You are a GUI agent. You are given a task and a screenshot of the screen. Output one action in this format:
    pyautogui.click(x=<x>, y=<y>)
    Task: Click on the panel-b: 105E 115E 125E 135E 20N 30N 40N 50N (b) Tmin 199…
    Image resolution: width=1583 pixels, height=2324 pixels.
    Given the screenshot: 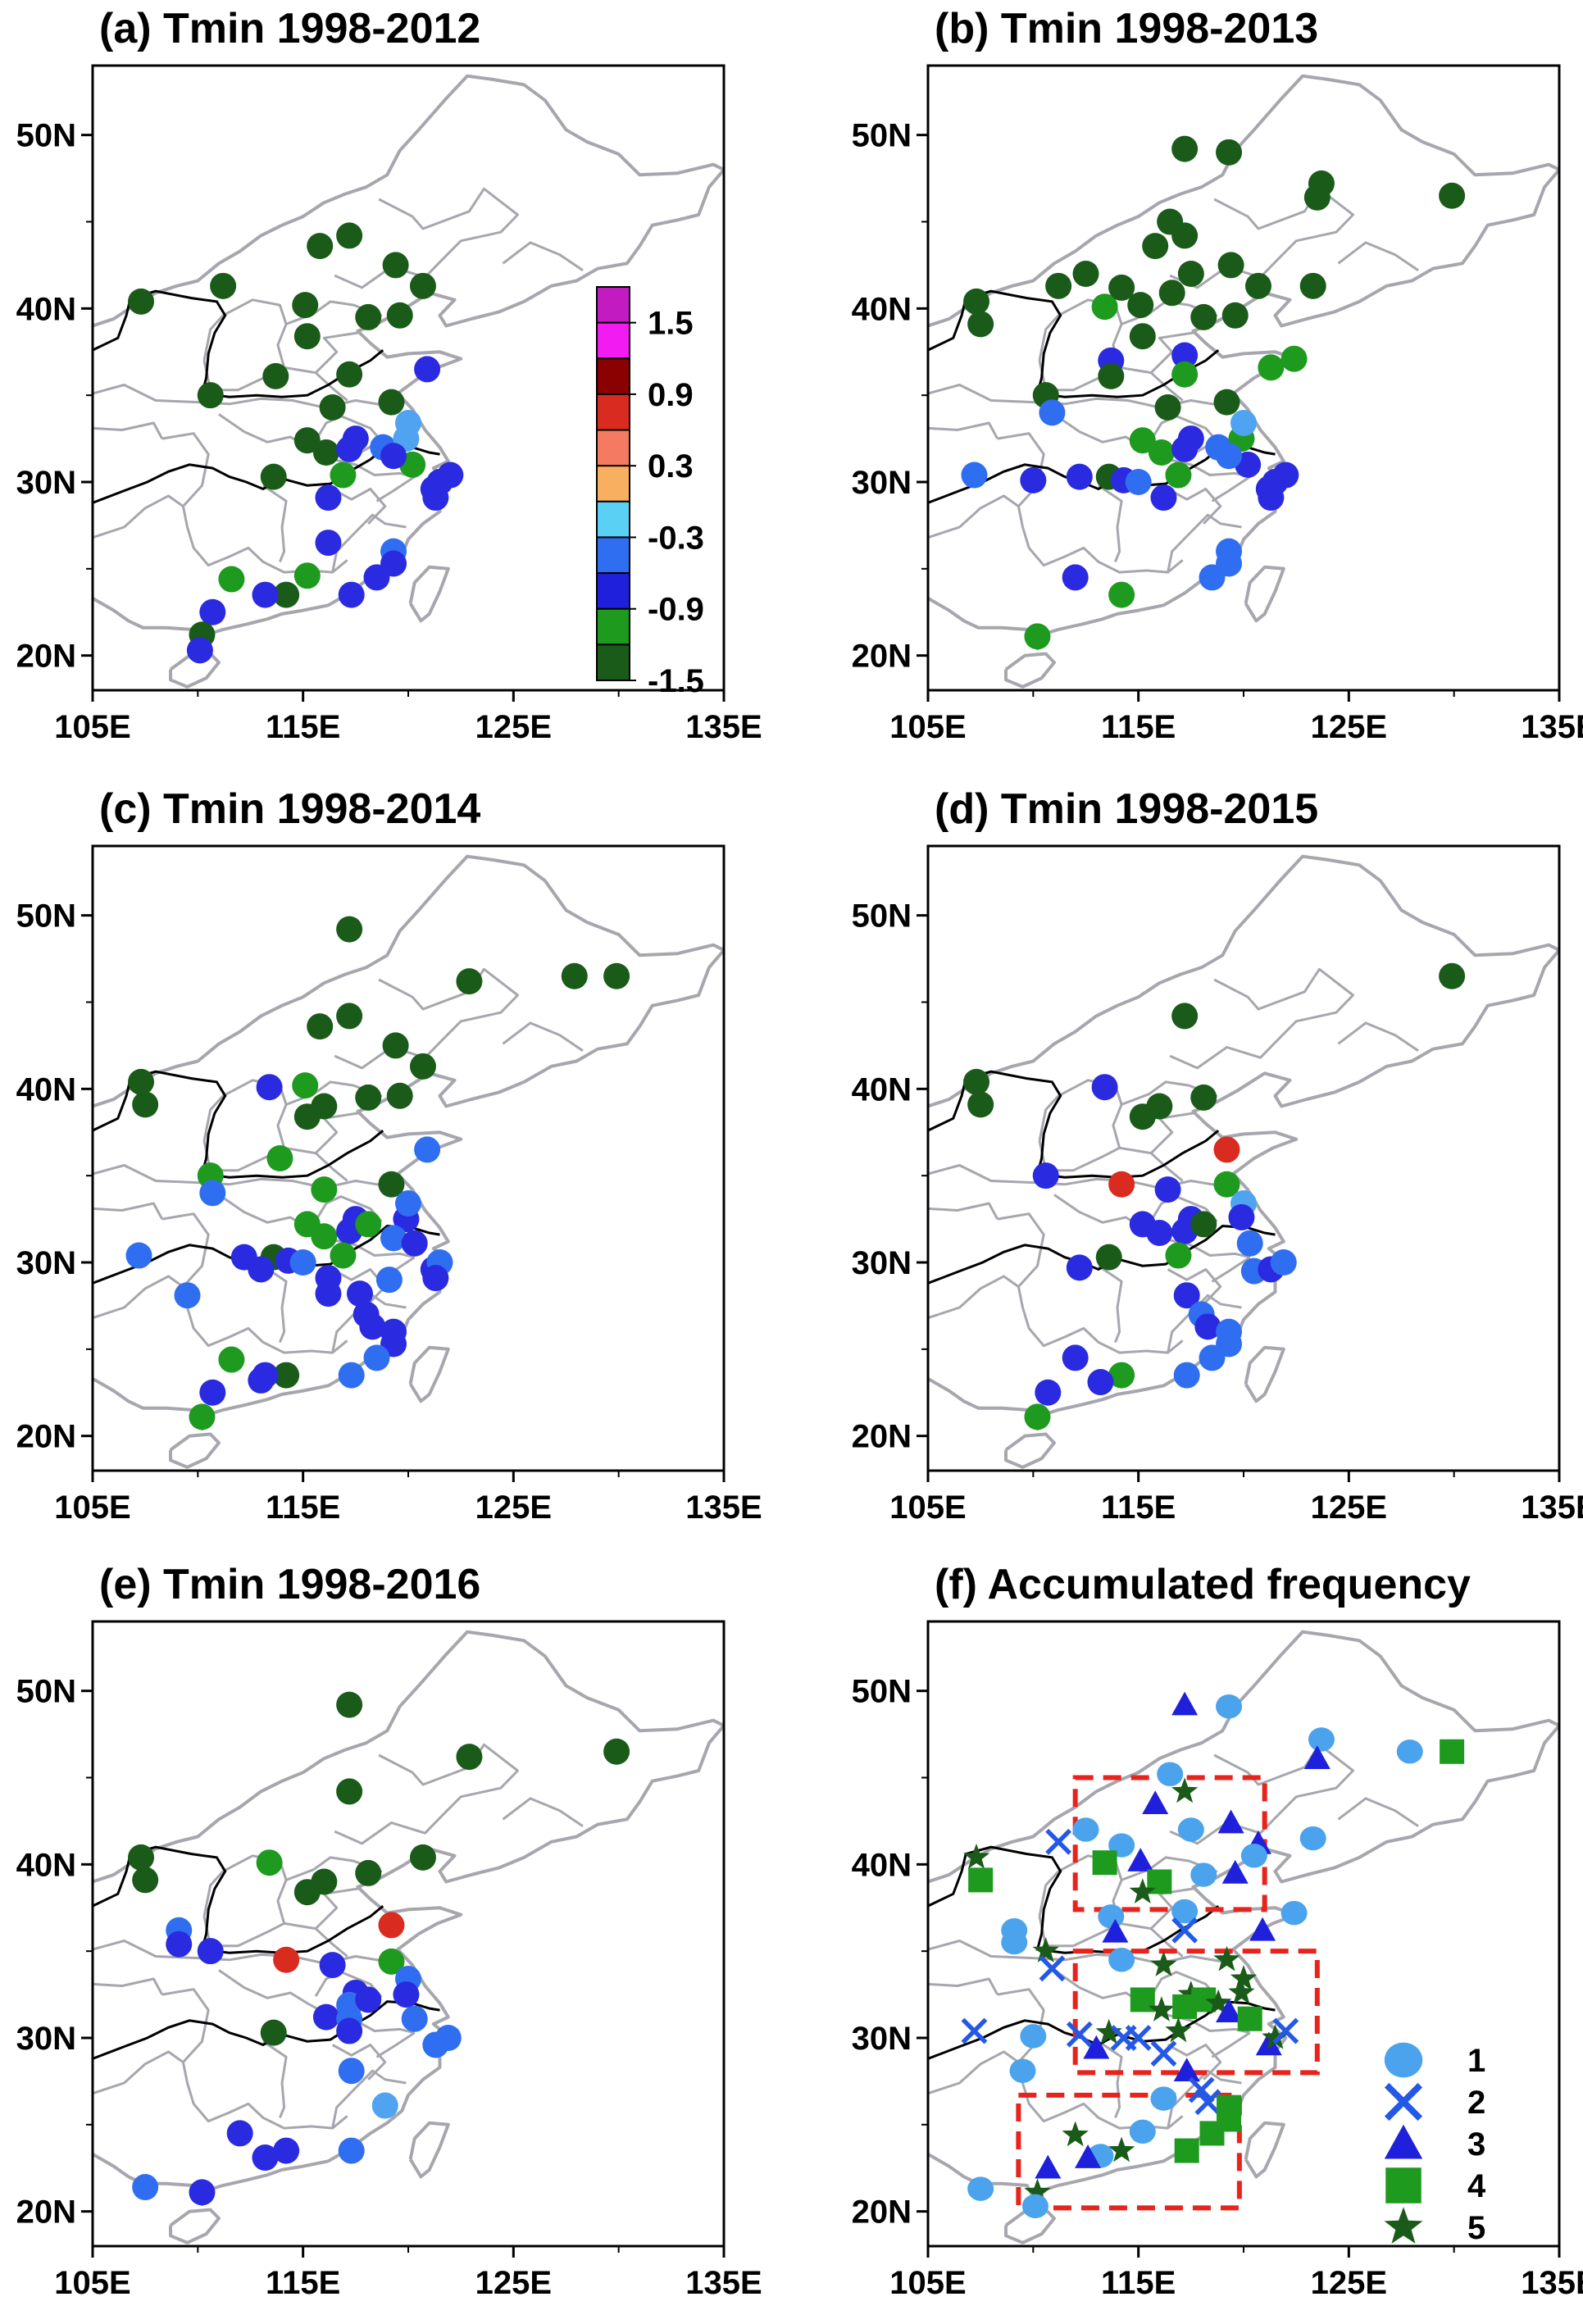 What is the action you would take?
    pyautogui.click(x=1217, y=375)
    